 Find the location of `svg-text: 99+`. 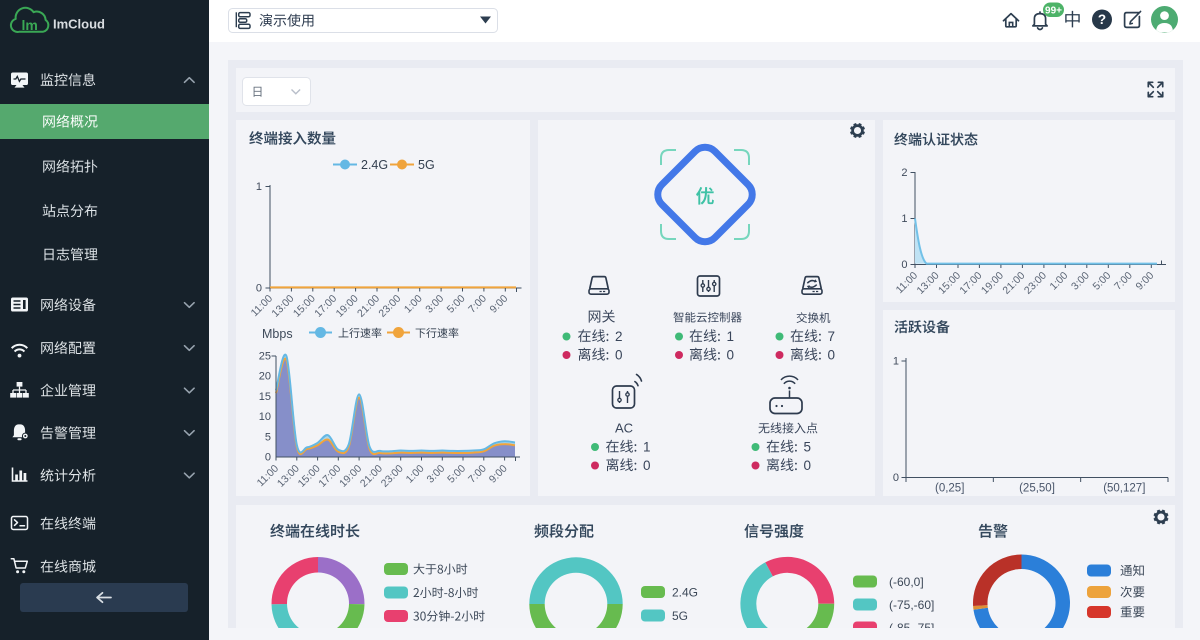

svg-text: 99+ is located at coordinates (1053, 10).